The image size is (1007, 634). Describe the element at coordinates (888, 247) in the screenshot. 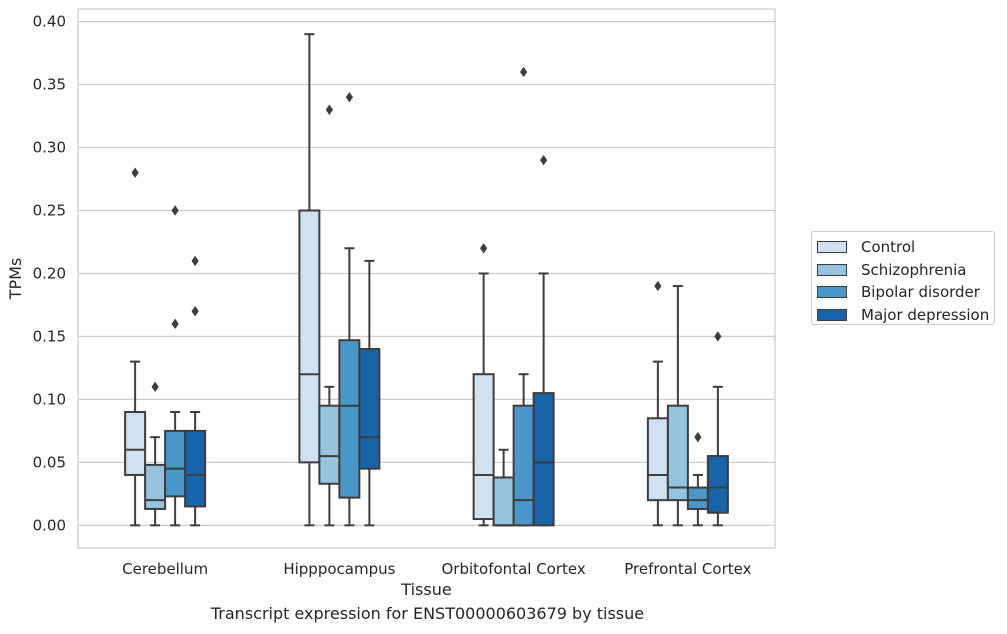

I see `legend-label-control: Control` at that location.